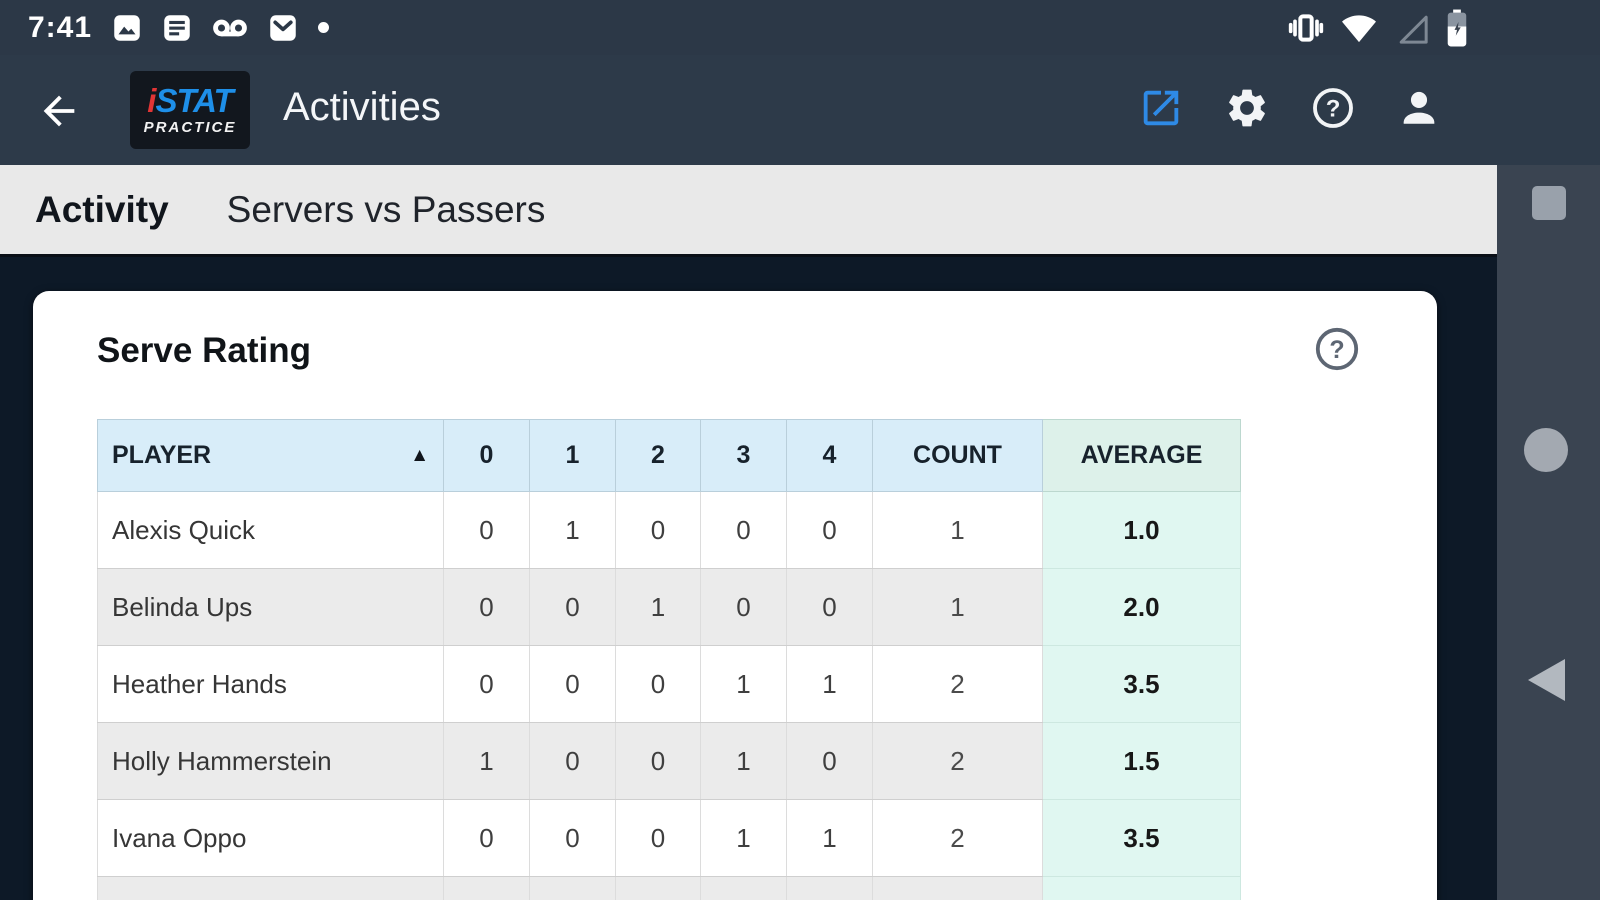 The width and height of the screenshot is (1600, 900). Describe the element at coordinates (486, 455) in the screenshot. I see `column-header-0: 0` at that location.